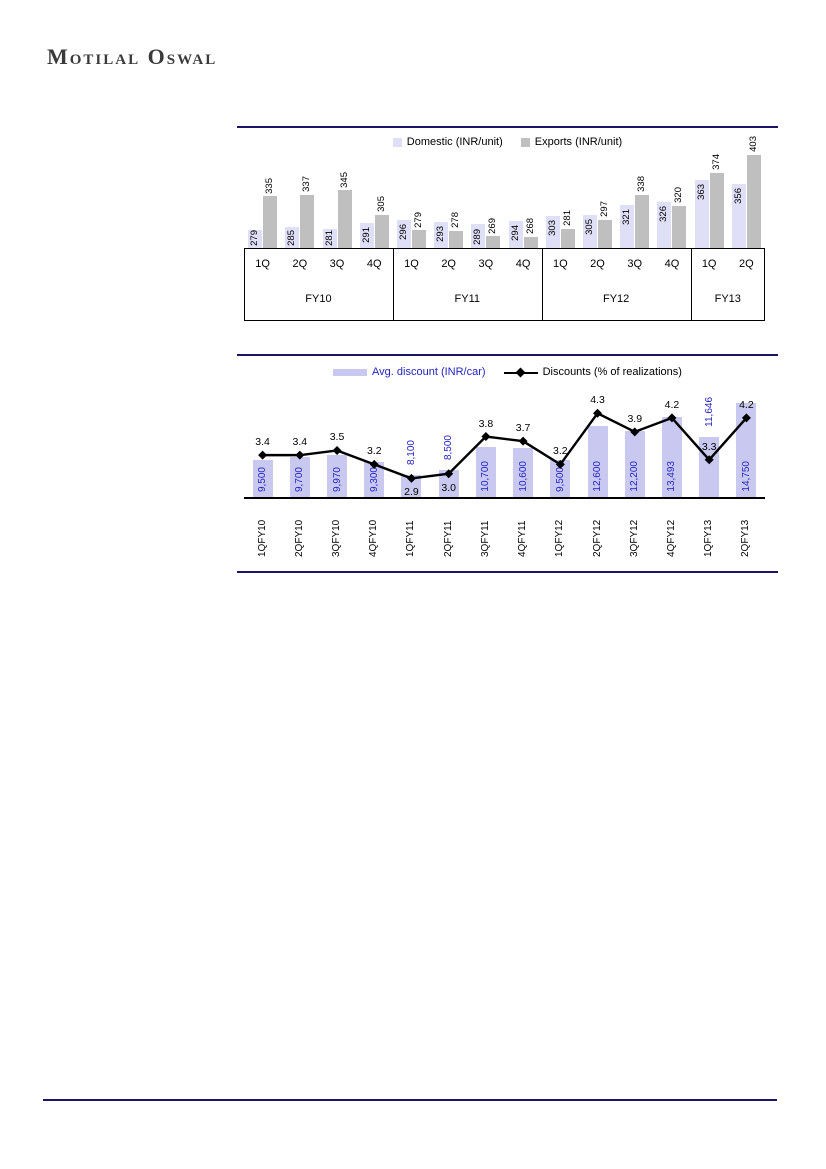  Describe the element at coordinates (397, 142) in the screenshot. I see `domestic-swatch-icon` at that location.